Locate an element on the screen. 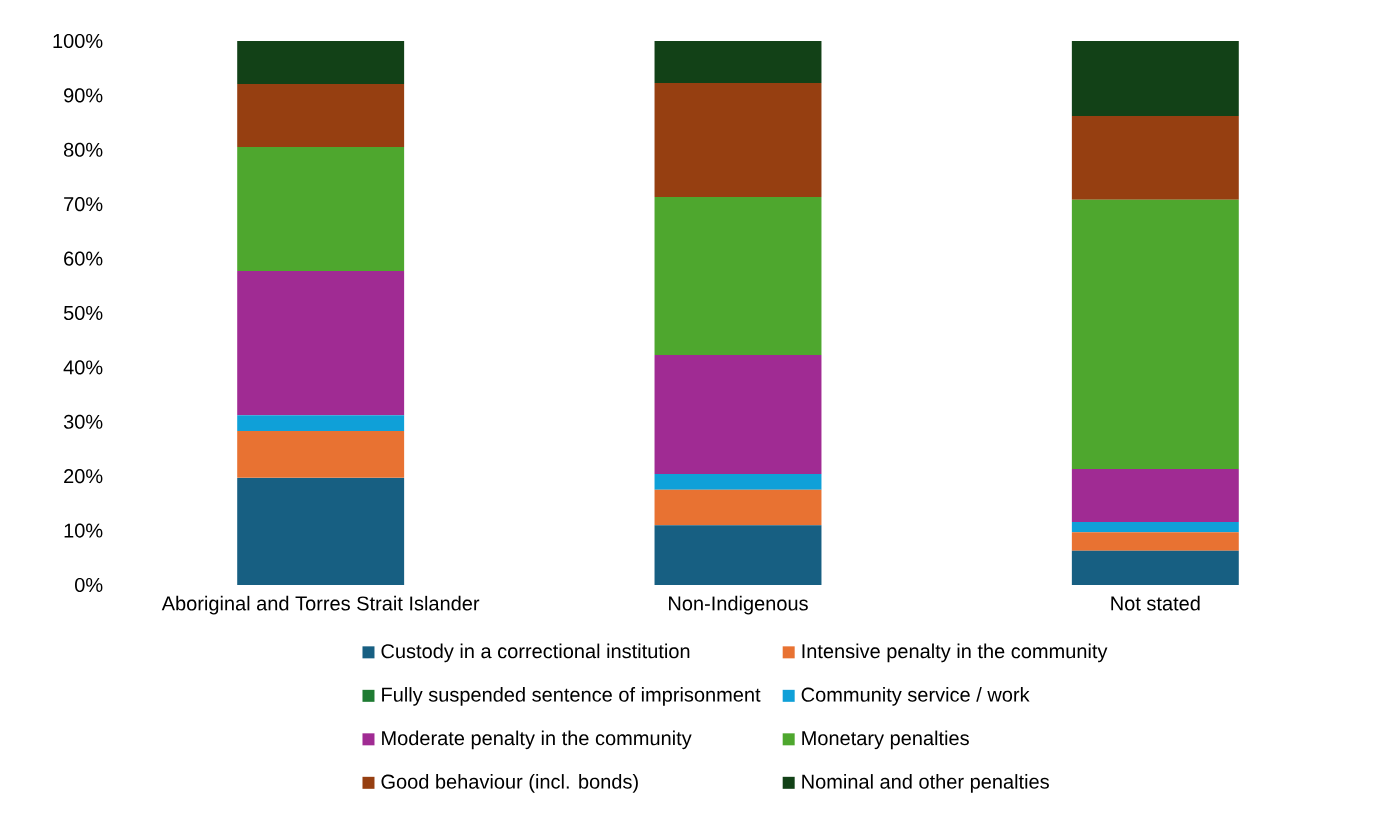 This screenshot has height=834, width=1400. x-tick-label: Non-Indigenous is located at coordinates (738, 605).